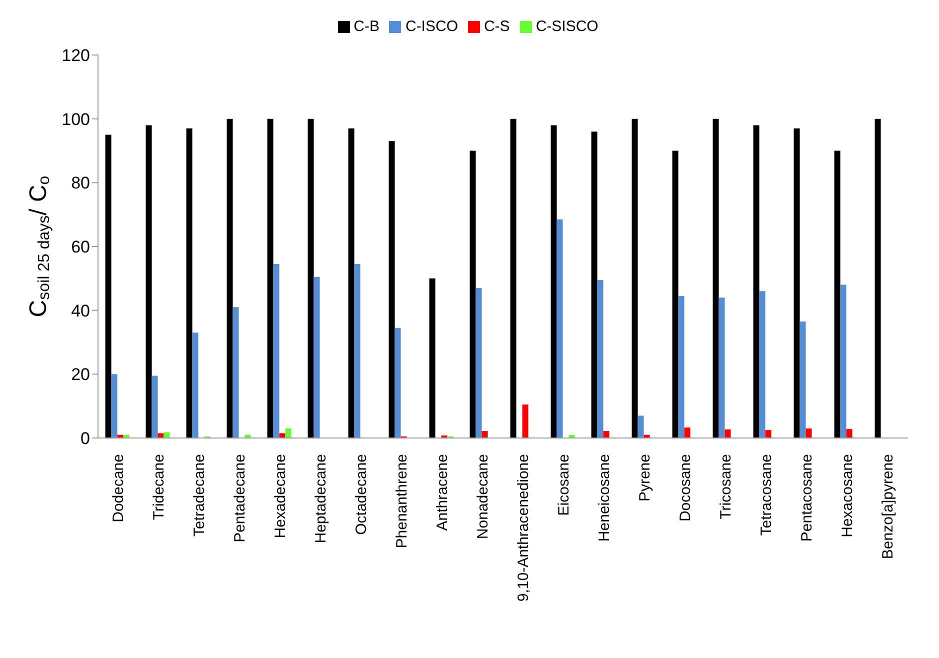  Describe the element at coordinates (159, 487) in the screenshot. I see `x-tick-label: Tridecane` at that location.